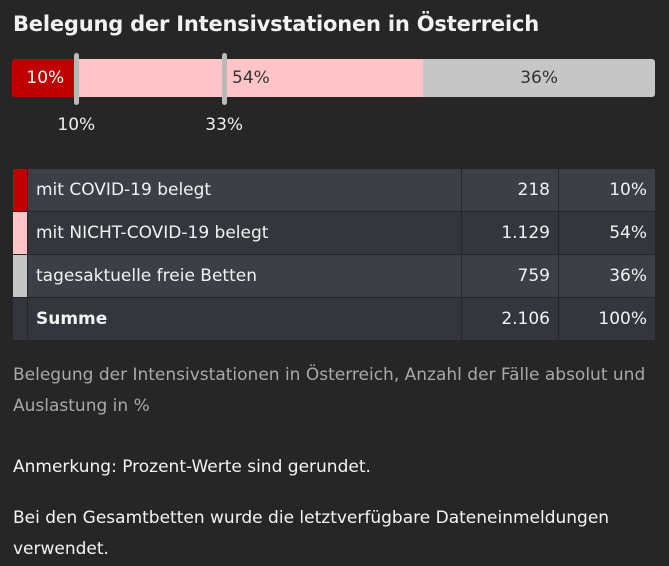 Image resolution: width=669 pixels, height=566 pixels. I want to click on sum-absolute: 2.106, so click(510, 319).